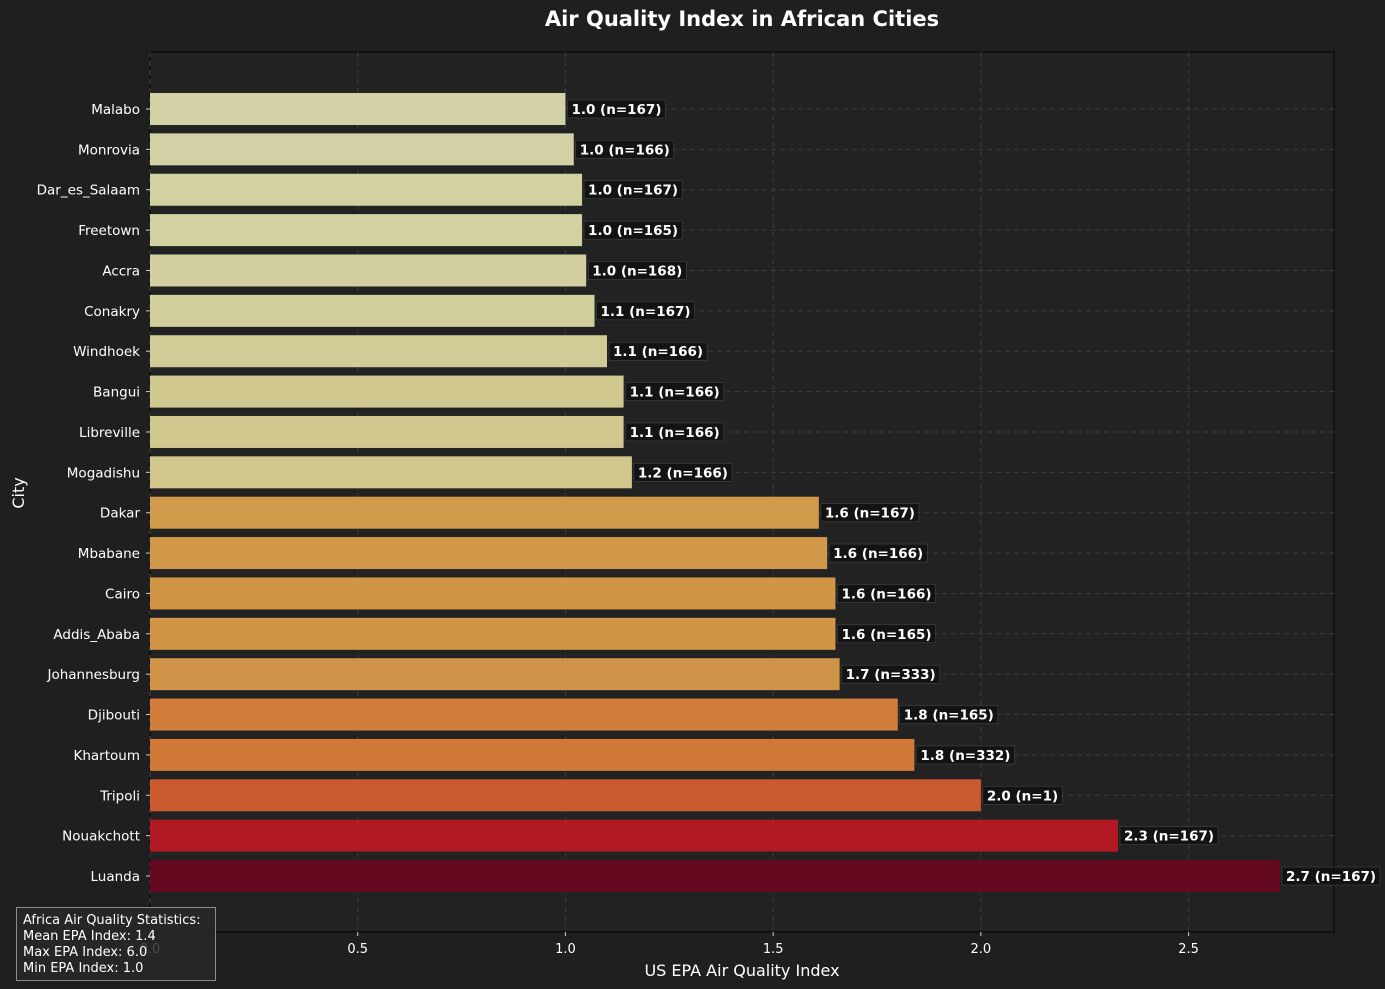 This screenshot has height=989, width=1385. Describe the element at coordinates (85, 952) in the screenshot. I see `stats-max: Max EPA Index: 6.0` at that location.